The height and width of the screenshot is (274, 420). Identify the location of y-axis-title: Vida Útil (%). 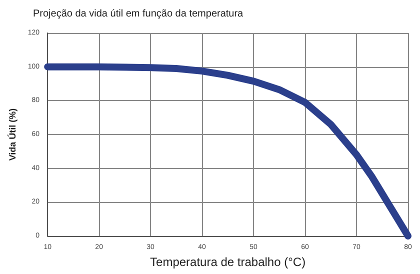
(13, 134).